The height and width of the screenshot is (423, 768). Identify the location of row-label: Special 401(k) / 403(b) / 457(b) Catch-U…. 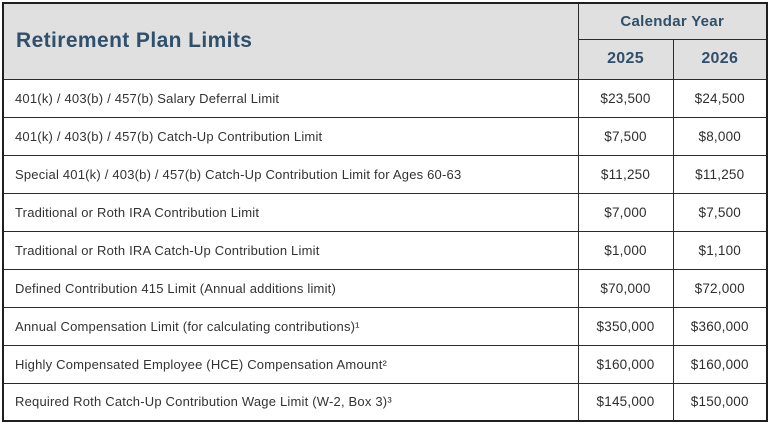
(290, 174).